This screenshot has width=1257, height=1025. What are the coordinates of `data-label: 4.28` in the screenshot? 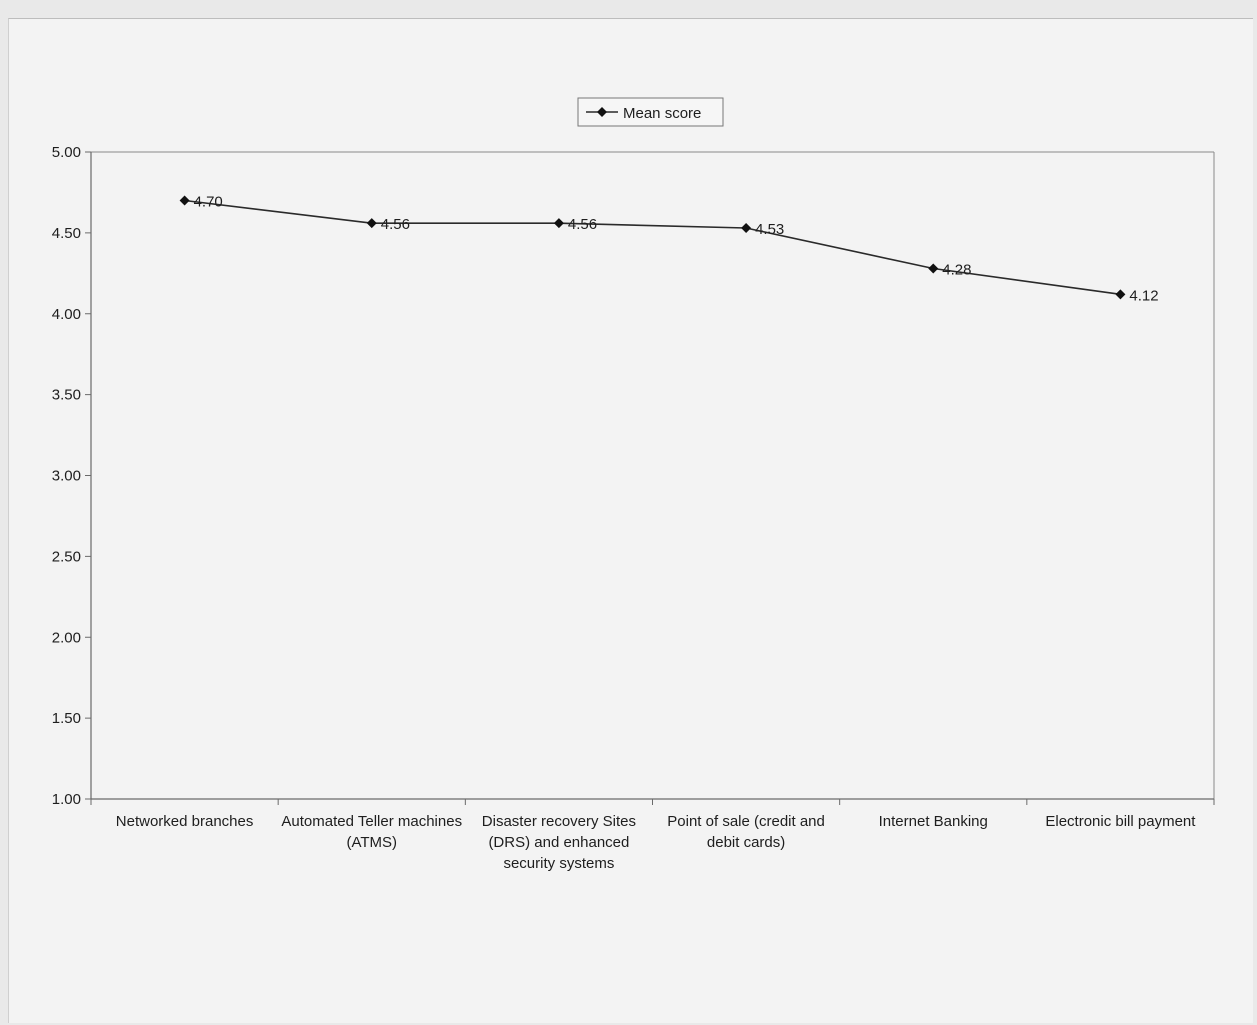 It's located at (956, 269).